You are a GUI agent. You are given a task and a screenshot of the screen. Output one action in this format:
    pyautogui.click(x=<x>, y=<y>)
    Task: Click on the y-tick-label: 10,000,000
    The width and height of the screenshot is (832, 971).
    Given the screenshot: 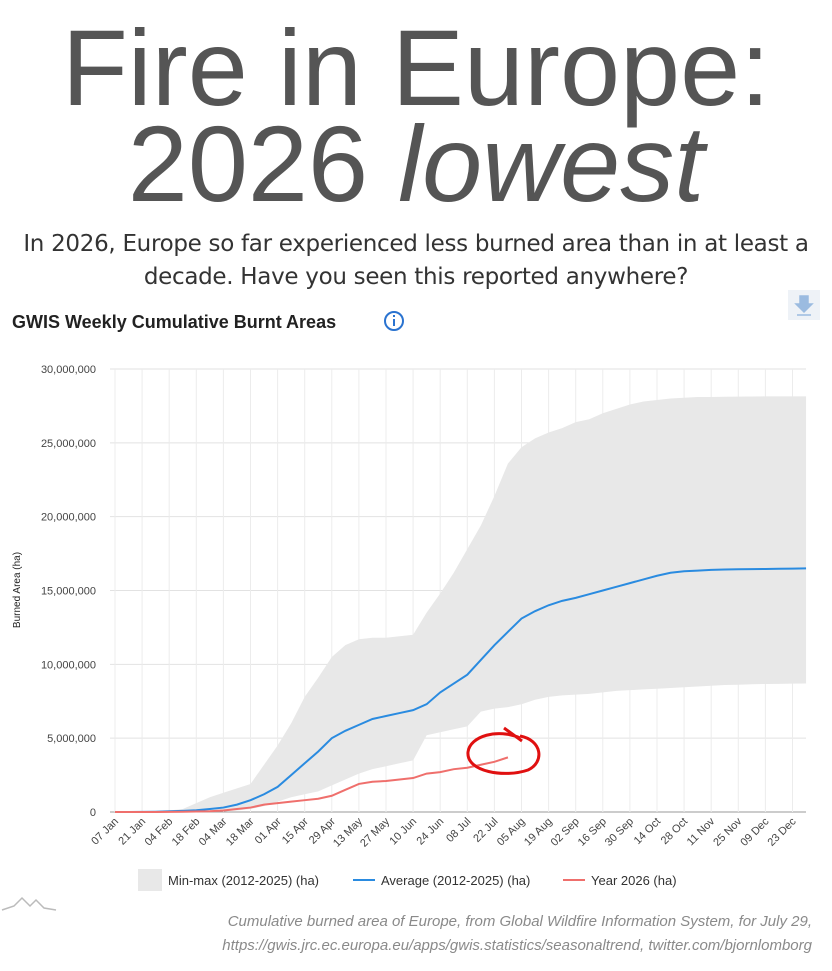 What is the action you would take?
    pyautogui.click(x=68, y=665)
    